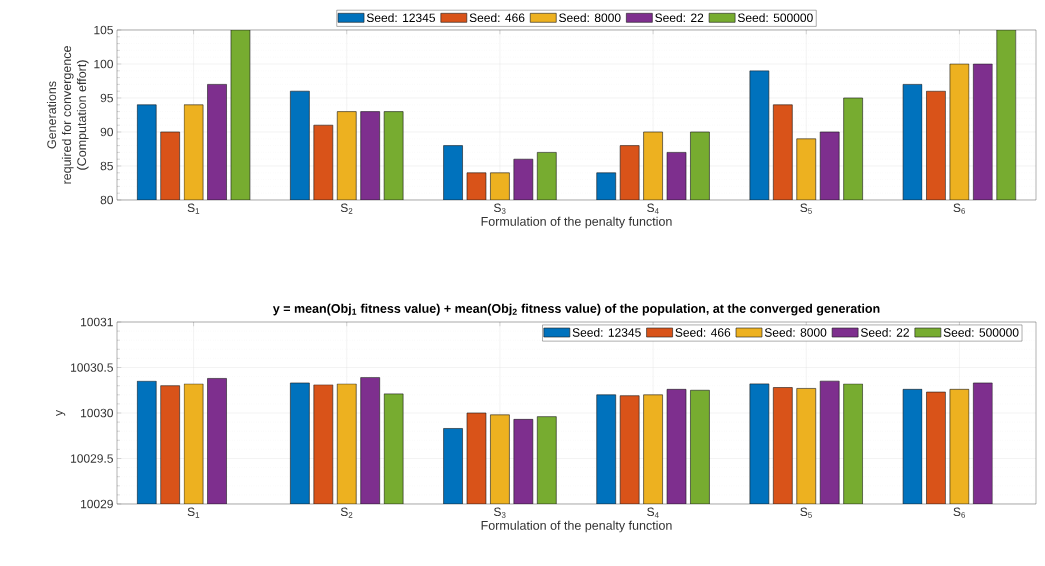 Image resolution: width=1045 pixels, height=566 pixels. I want to click on chart-title: y = mean(Obj$_{1}$ fitness value) + mean(Obj$_{2}$ fitness value) of the population, at the converged generation, so click(576, 309).